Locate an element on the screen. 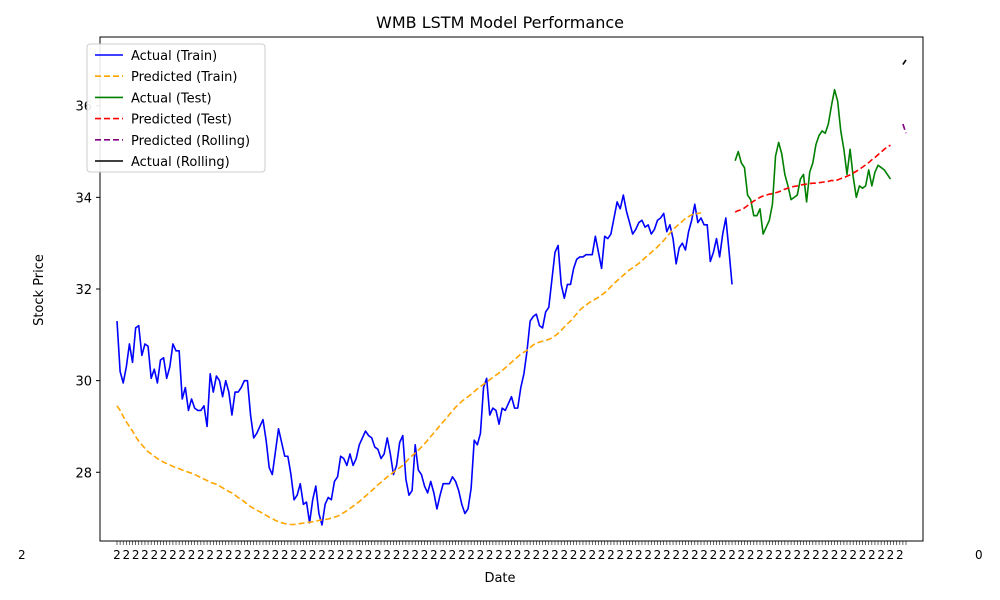 This screenshot has height=600, width=1000. y-tick-label: 30 is located at coordinates (83, 382).